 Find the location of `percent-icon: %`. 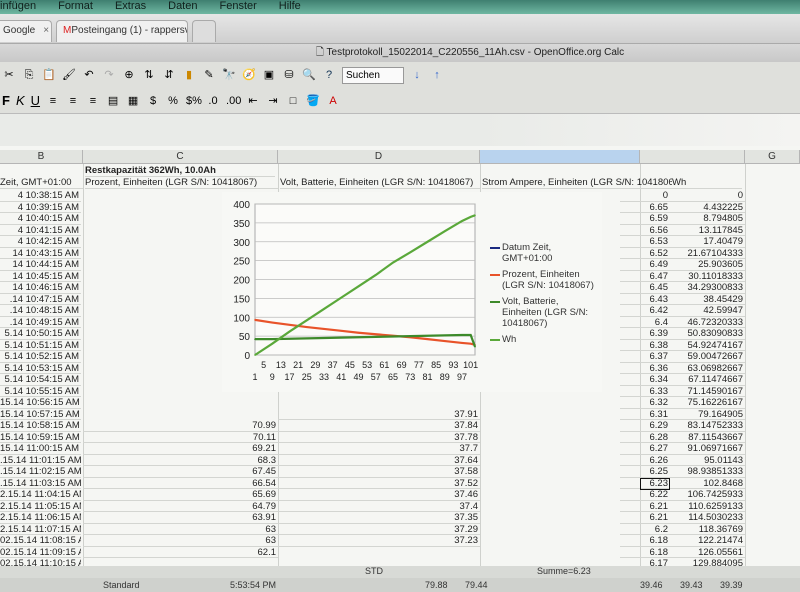

percent-icon: % is located at coordinates (173, 100).